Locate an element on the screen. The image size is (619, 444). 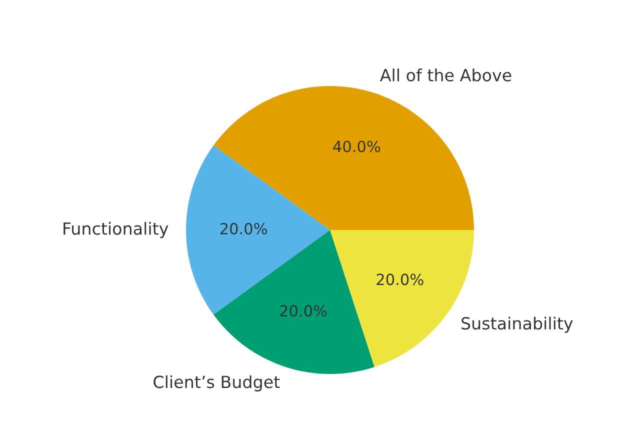
pie-slice is located at coordinates (258, 230).